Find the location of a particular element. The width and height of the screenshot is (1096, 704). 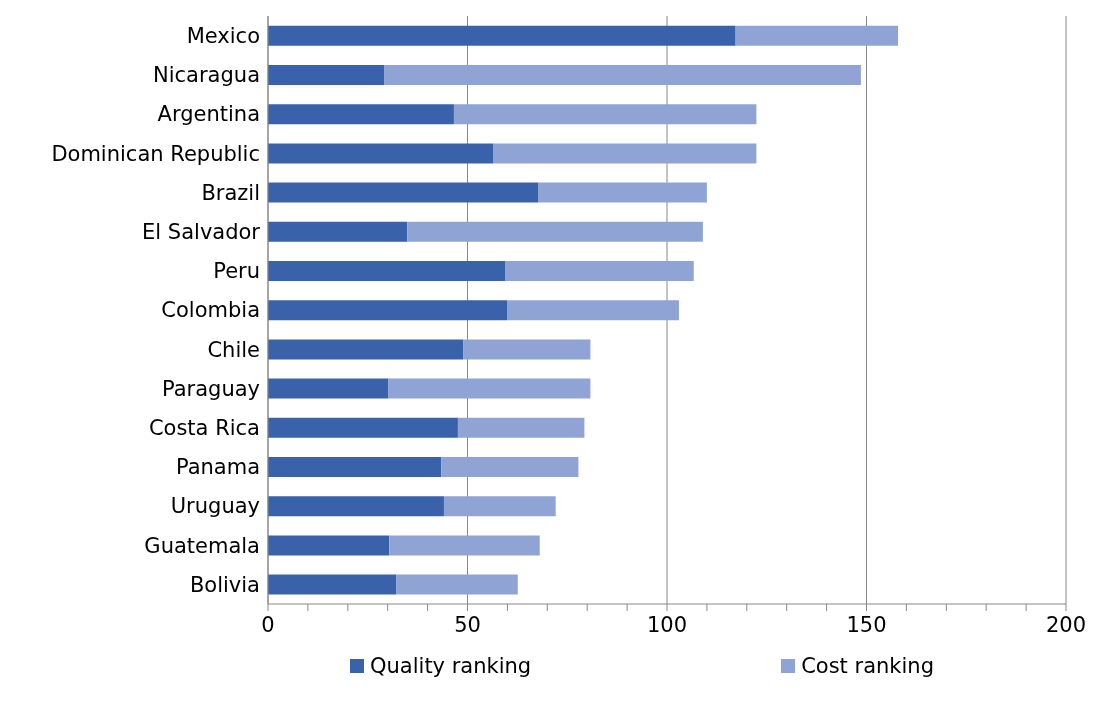

y-tick-label: Uruguay is located at coordinates (215, 506).